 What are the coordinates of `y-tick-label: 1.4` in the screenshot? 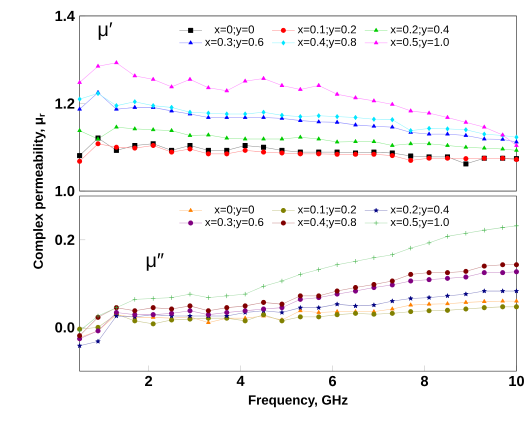 It's located at (65, 15).